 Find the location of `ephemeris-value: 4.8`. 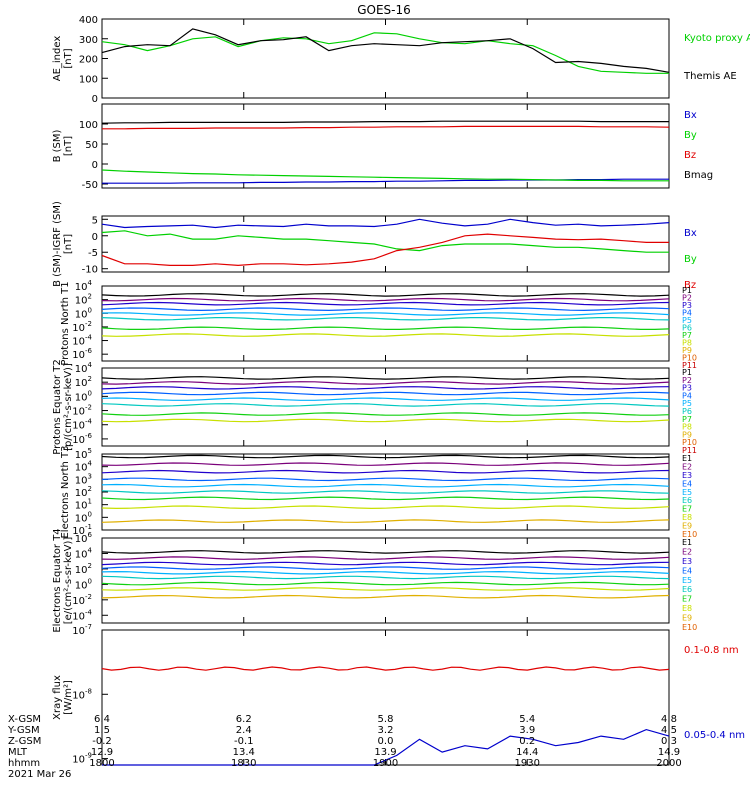

ephemeris-value: 4.8 is located at coordinates (669, 719).